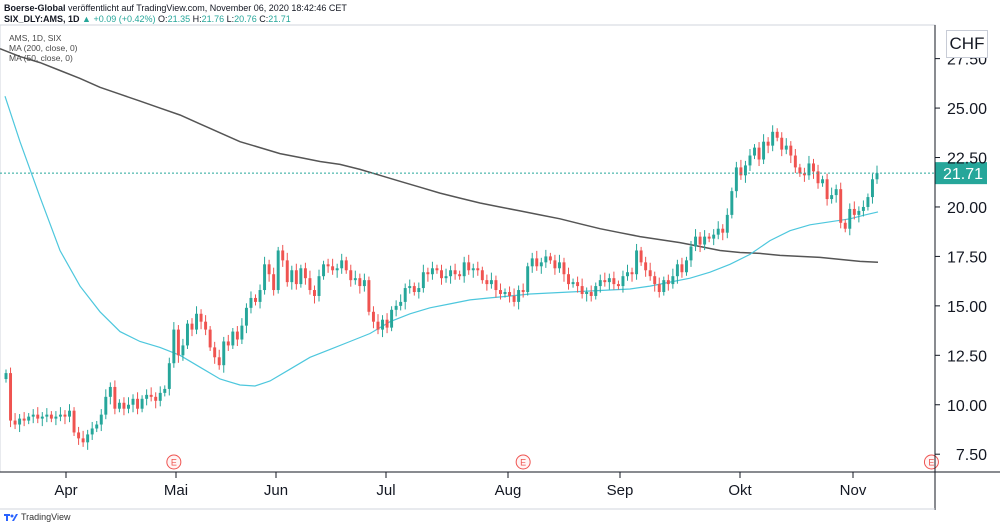 This screenshot has height=529, width=1000. I want to click on y-tick-label: 7.50, so click(971, 455).